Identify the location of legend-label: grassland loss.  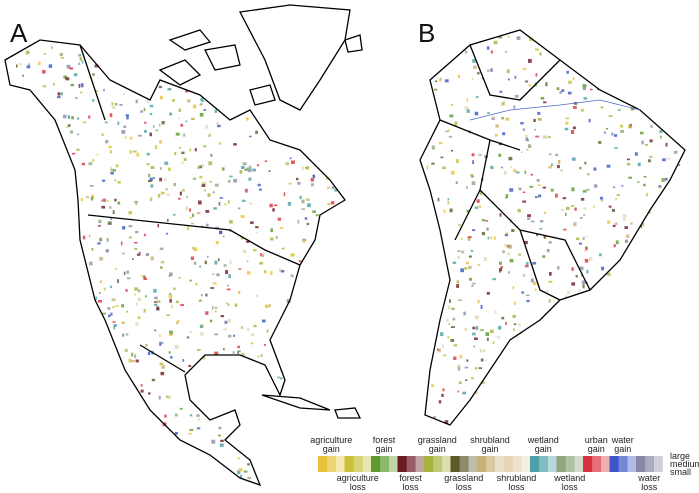
(464, 482).